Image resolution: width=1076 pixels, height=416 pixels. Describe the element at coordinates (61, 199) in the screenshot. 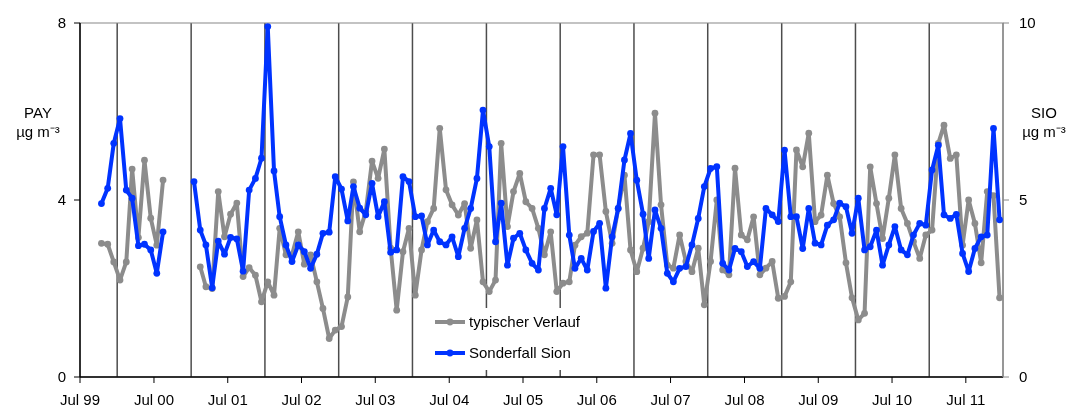

I see `y-tick-label: 4` at that location.